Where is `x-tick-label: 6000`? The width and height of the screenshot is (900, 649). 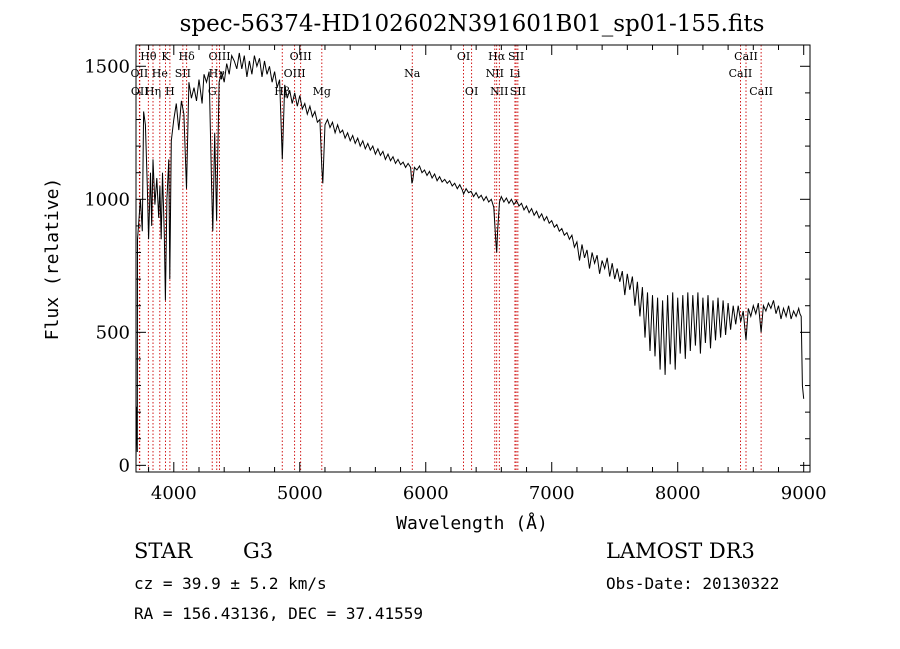 x-tick-label: 6000 is located at coordinates (426, 493).